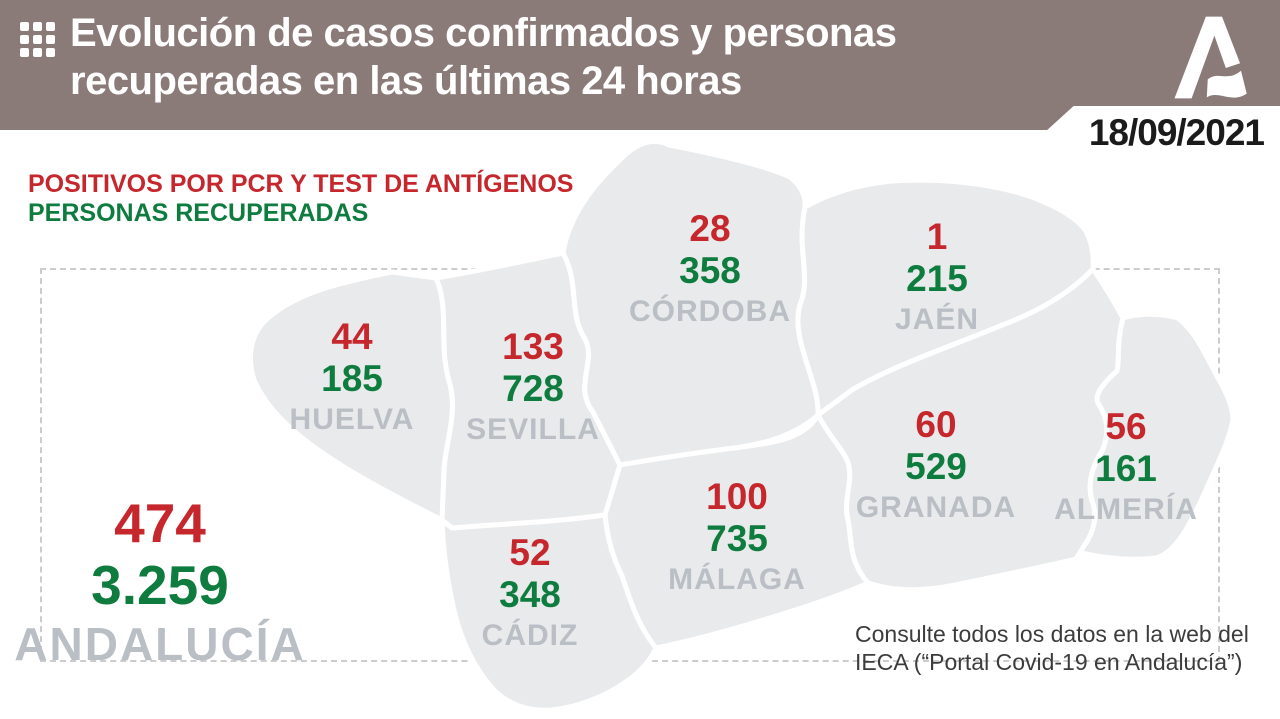 This screenshot has height=719, width=1280. What do you see at coordinates (530, 552) in the screenshot?
I see `positives-value: 52` at bounding box center [530, 552].